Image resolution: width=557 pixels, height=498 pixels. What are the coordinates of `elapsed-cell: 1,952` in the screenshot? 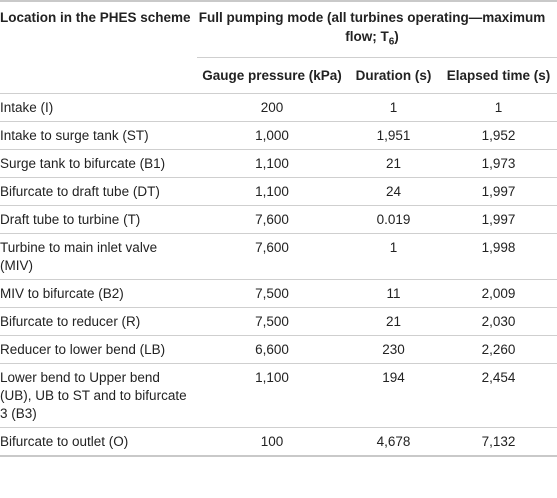 It's located at (498, 135).